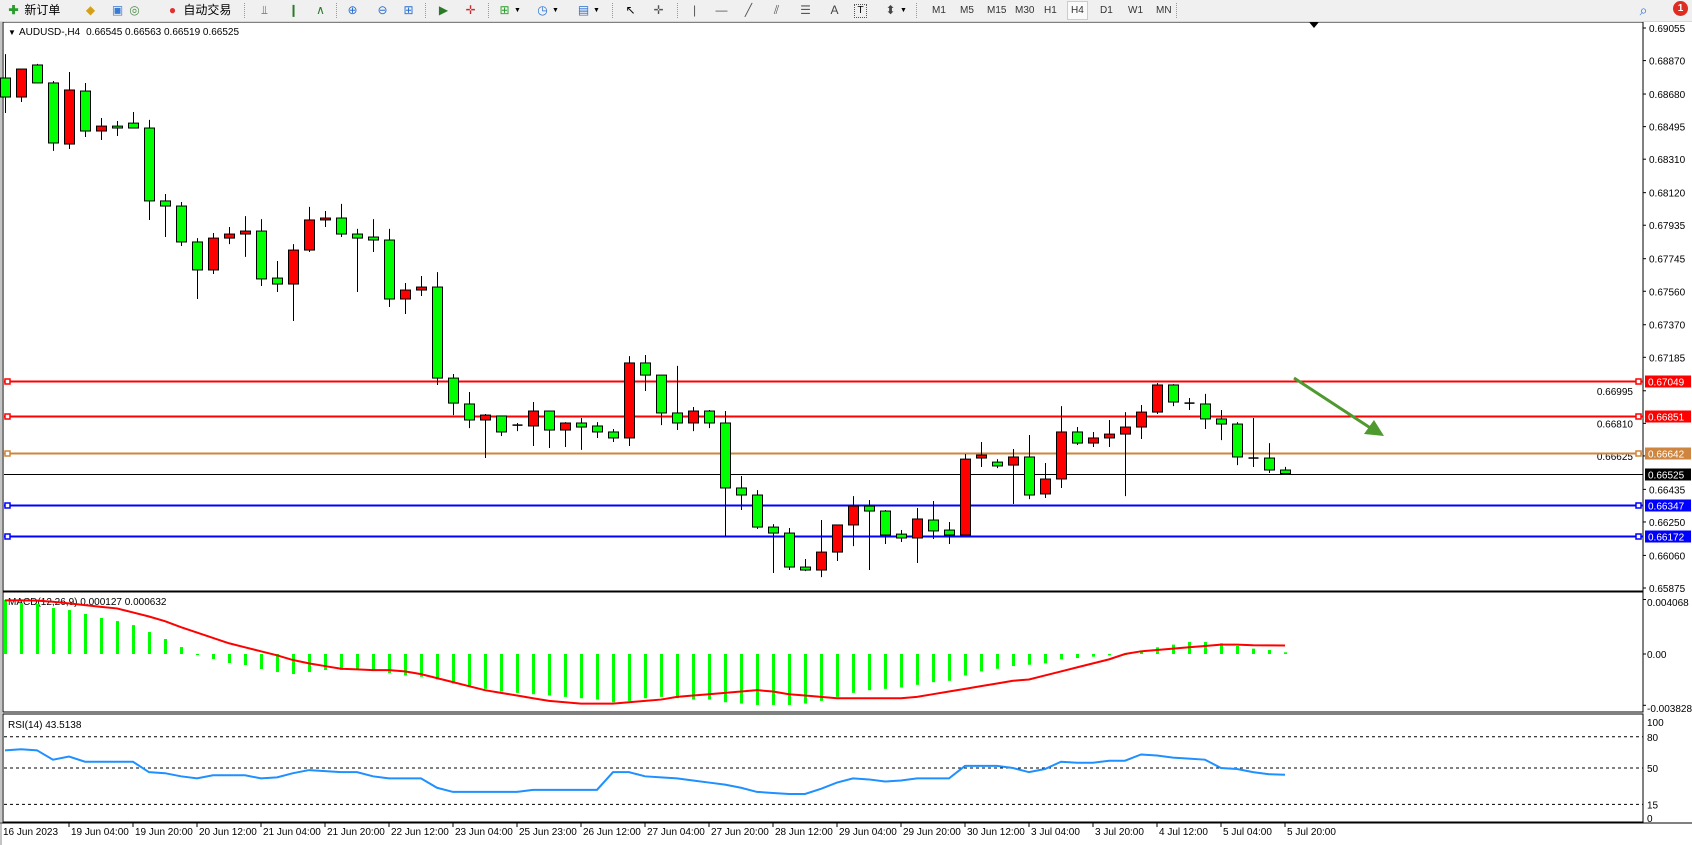  Describe the element at coordinates (967, 10) in the screenshot. I see `timeframe-m5: M5` at that location.